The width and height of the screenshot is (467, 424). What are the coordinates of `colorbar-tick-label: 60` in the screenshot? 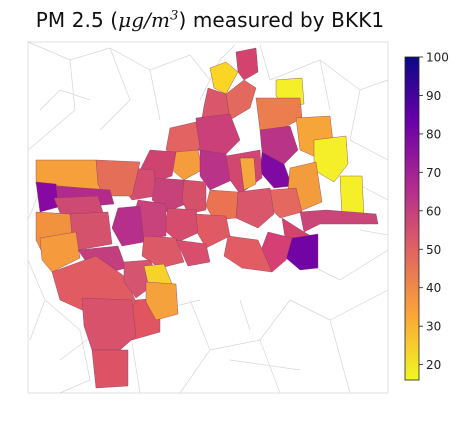 It's located at (433, 211).